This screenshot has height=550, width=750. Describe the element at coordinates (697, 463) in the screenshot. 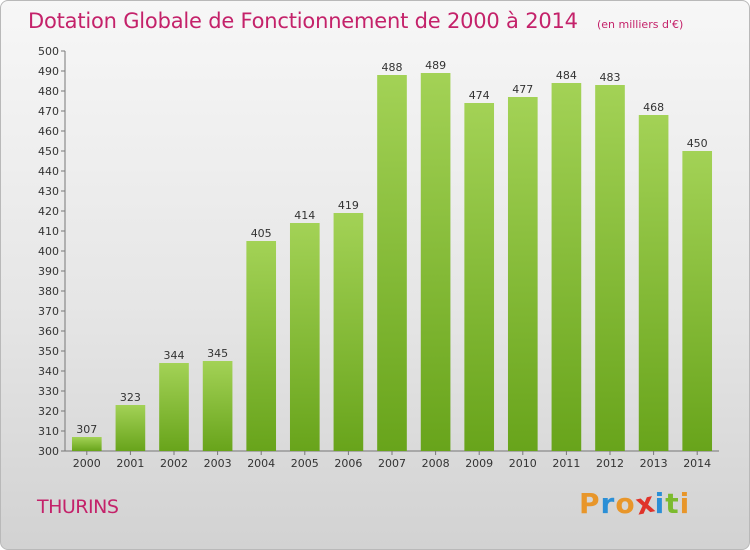

I see `x-tick-label: 2014` at that location.